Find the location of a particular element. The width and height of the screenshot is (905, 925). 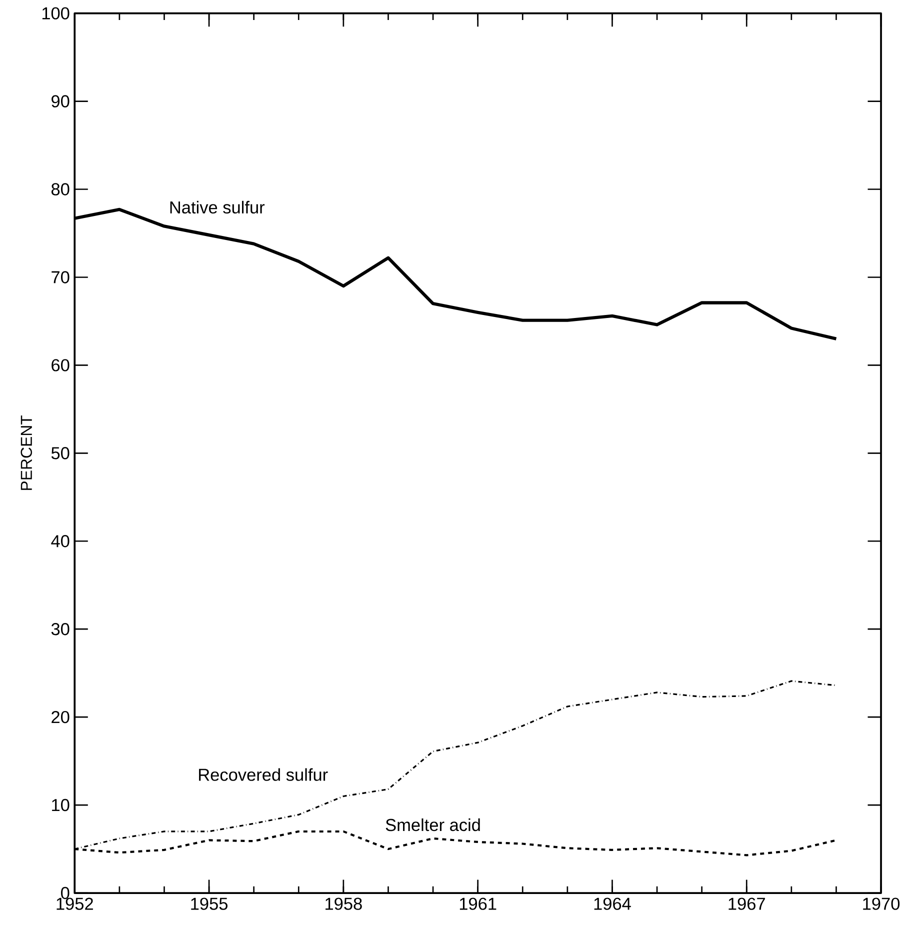

y-tick-label: 100 is located at coordinates (56, 13).